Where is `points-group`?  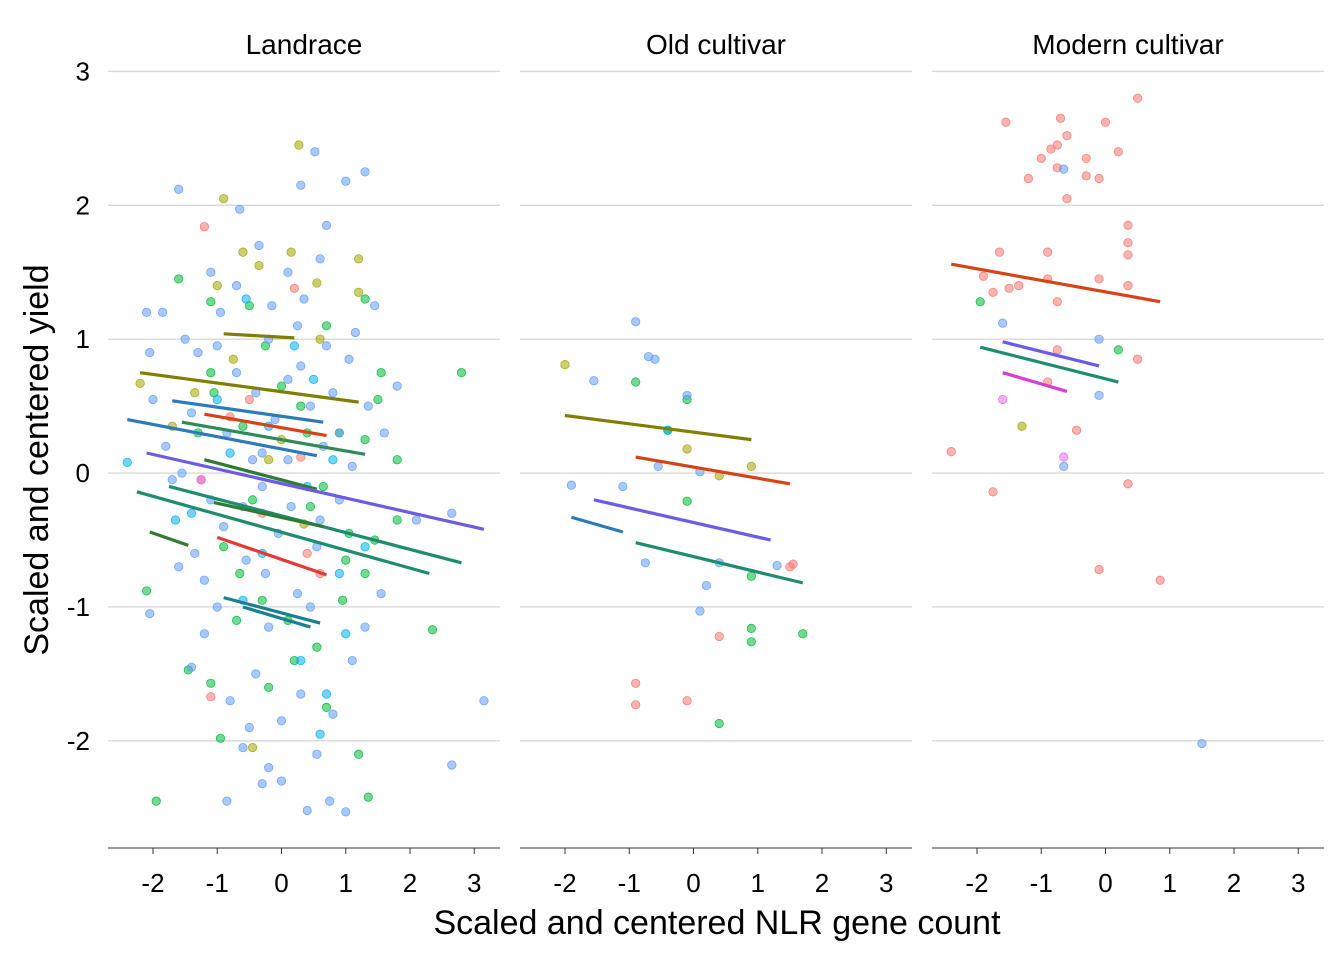
points-group is located at coordinates (684, 523).